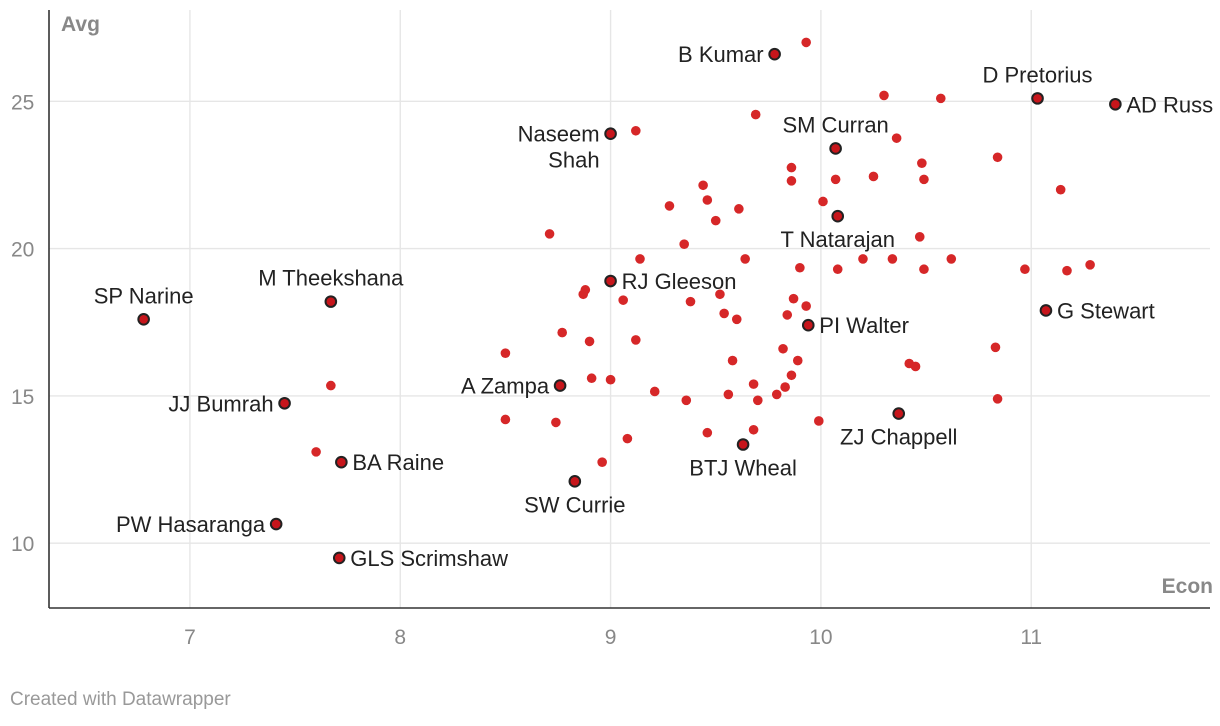  What do you see at coordinates (864, 325) in the screenshot?
I see `point-label: PI Walter` at bounding box center [864, 325].